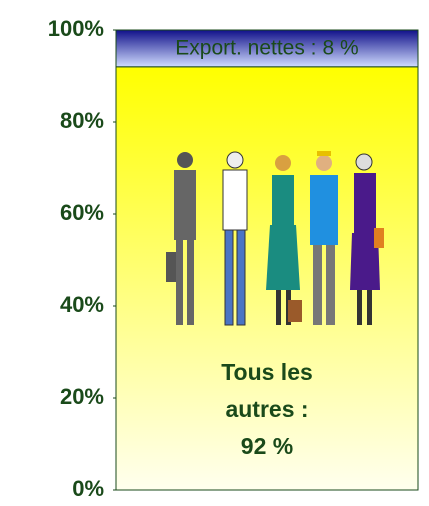  I want to click on y-tick-label: 40%, so click(82, 304).